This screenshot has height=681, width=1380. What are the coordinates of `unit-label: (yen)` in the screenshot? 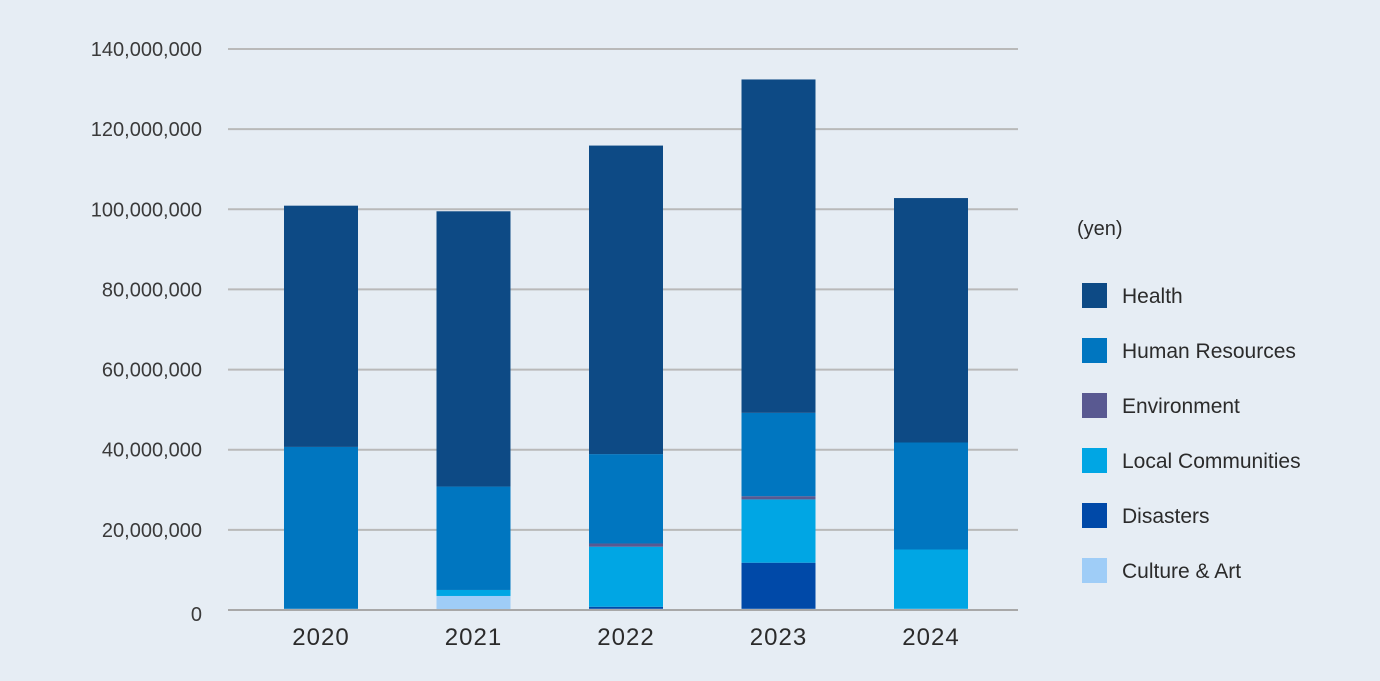 It's located at (1100, 229).